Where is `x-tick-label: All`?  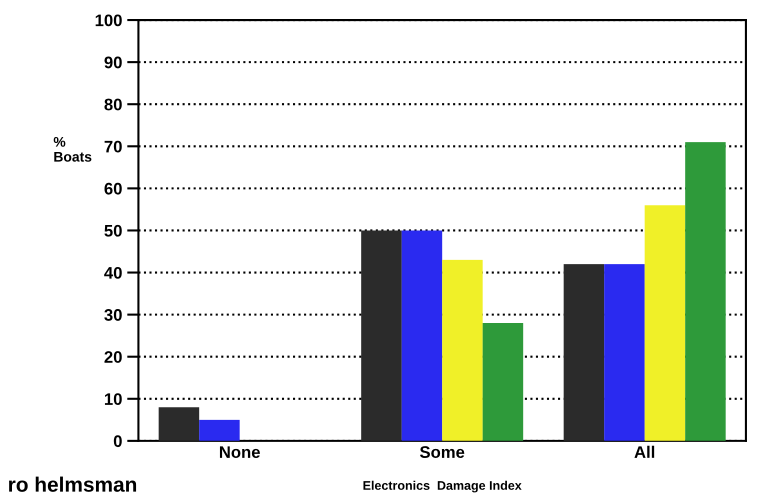 x-tick-label: All is located at coordinates (644, 452).